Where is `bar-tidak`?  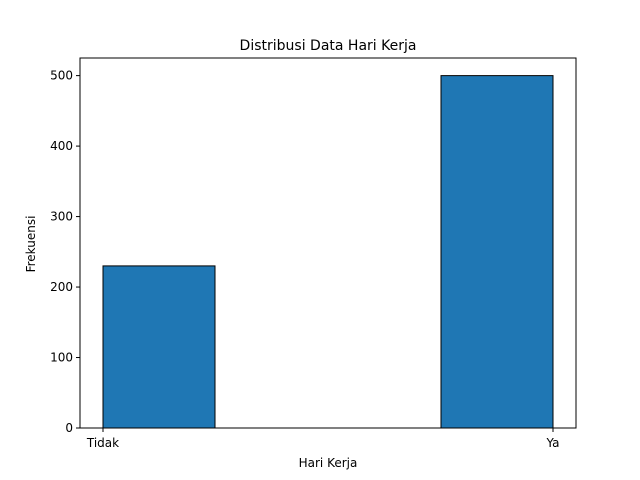
bar-tidak is located at coordinates (159, 347).